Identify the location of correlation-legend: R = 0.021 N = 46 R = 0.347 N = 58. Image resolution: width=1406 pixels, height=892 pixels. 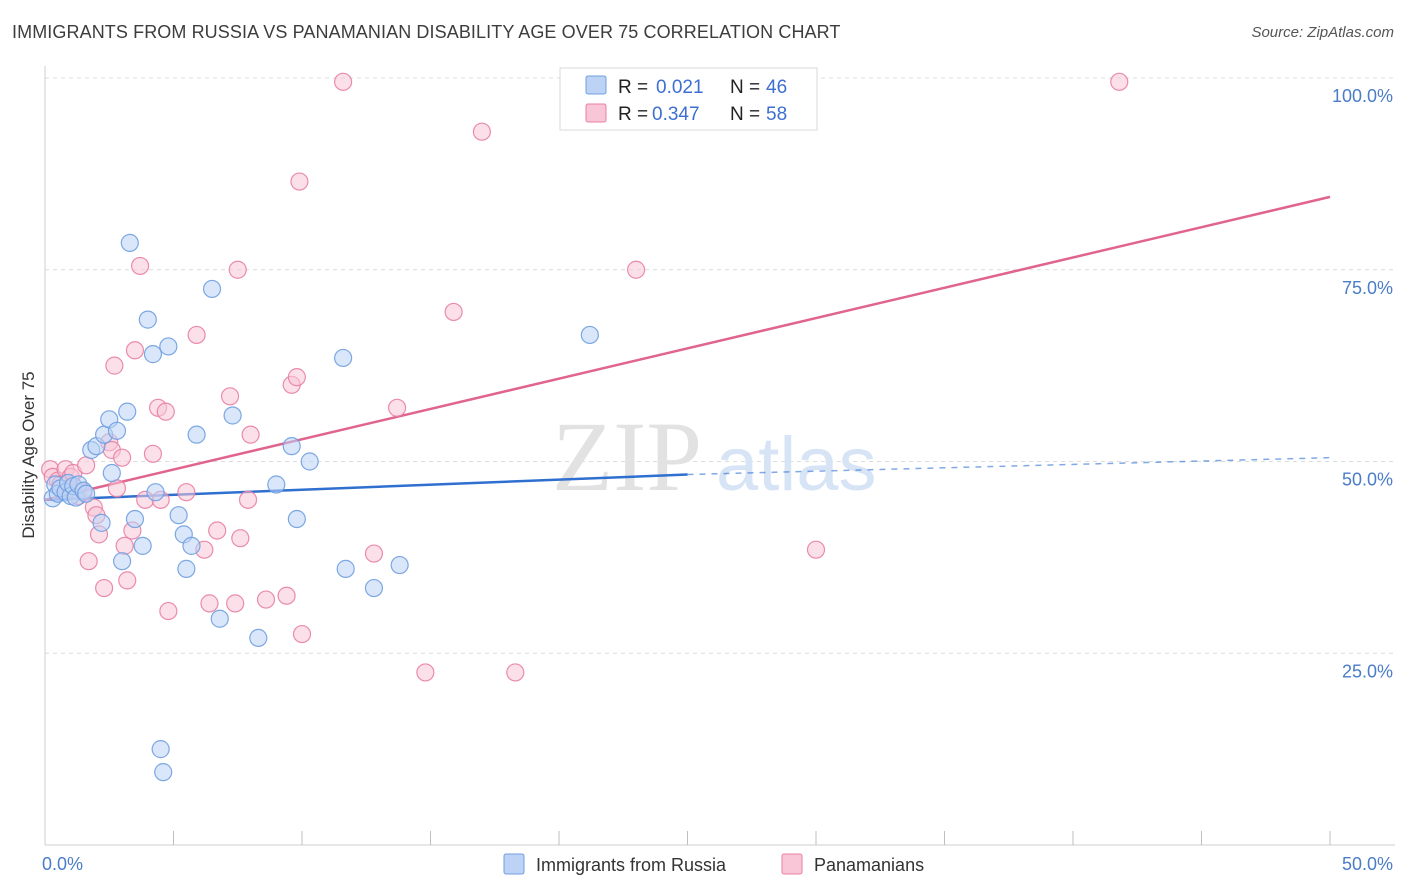
(688, 99).